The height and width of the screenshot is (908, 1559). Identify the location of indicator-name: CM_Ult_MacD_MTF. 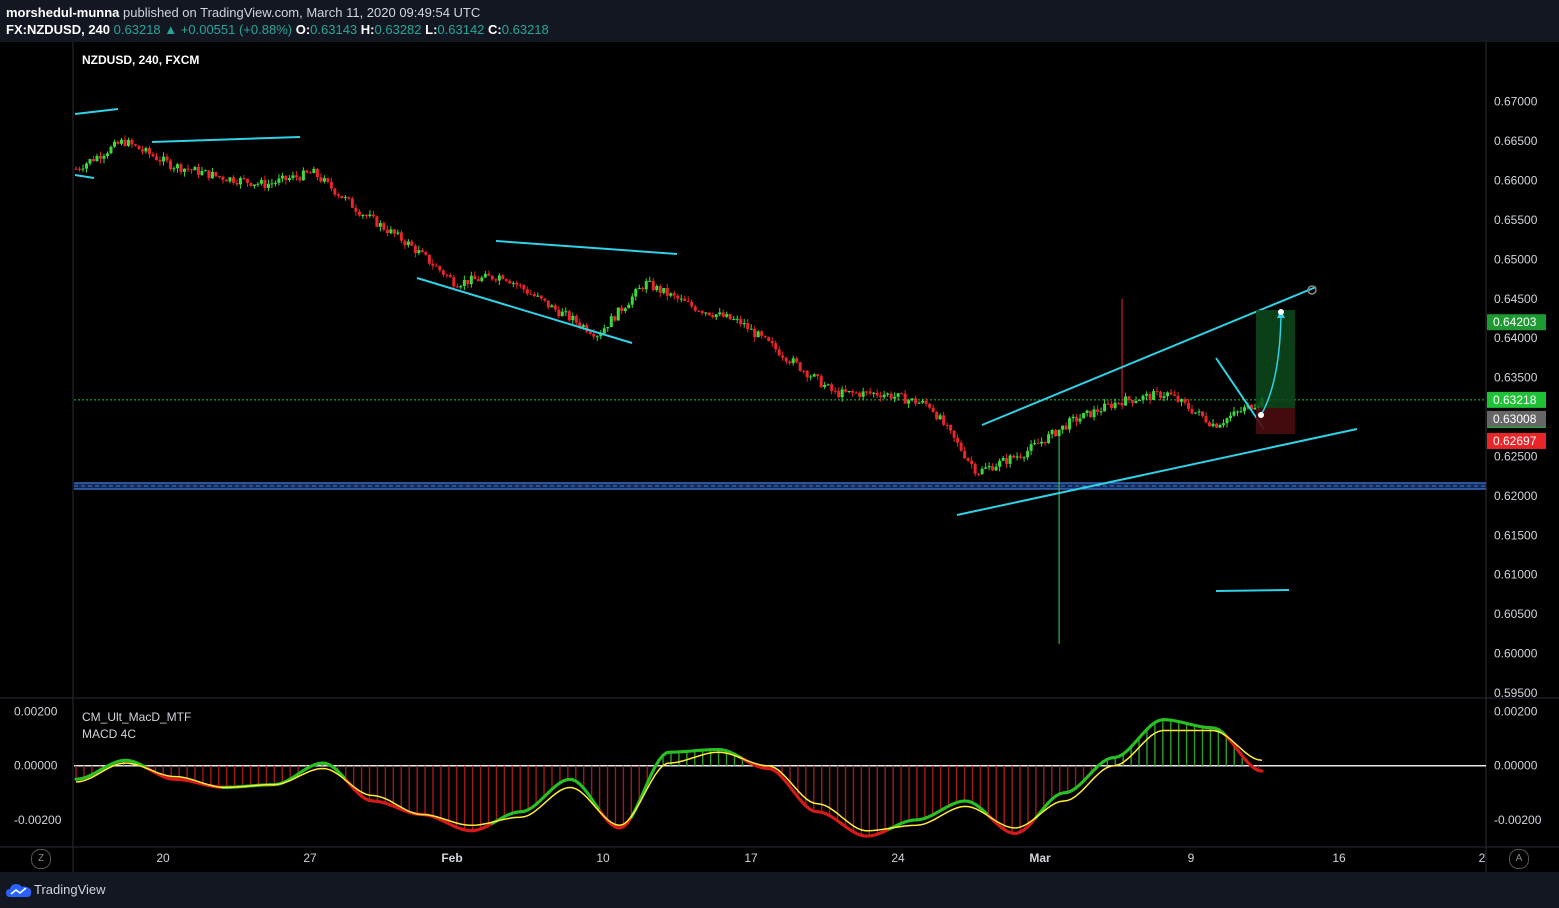
(137, 717).